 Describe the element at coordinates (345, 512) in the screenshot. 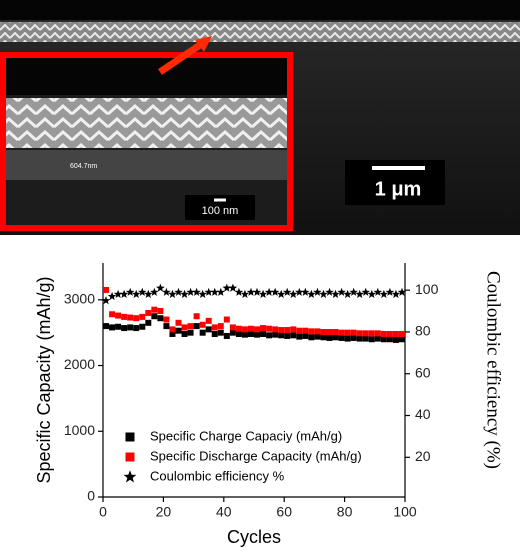

I see `x-tick-label: 80` at that location.